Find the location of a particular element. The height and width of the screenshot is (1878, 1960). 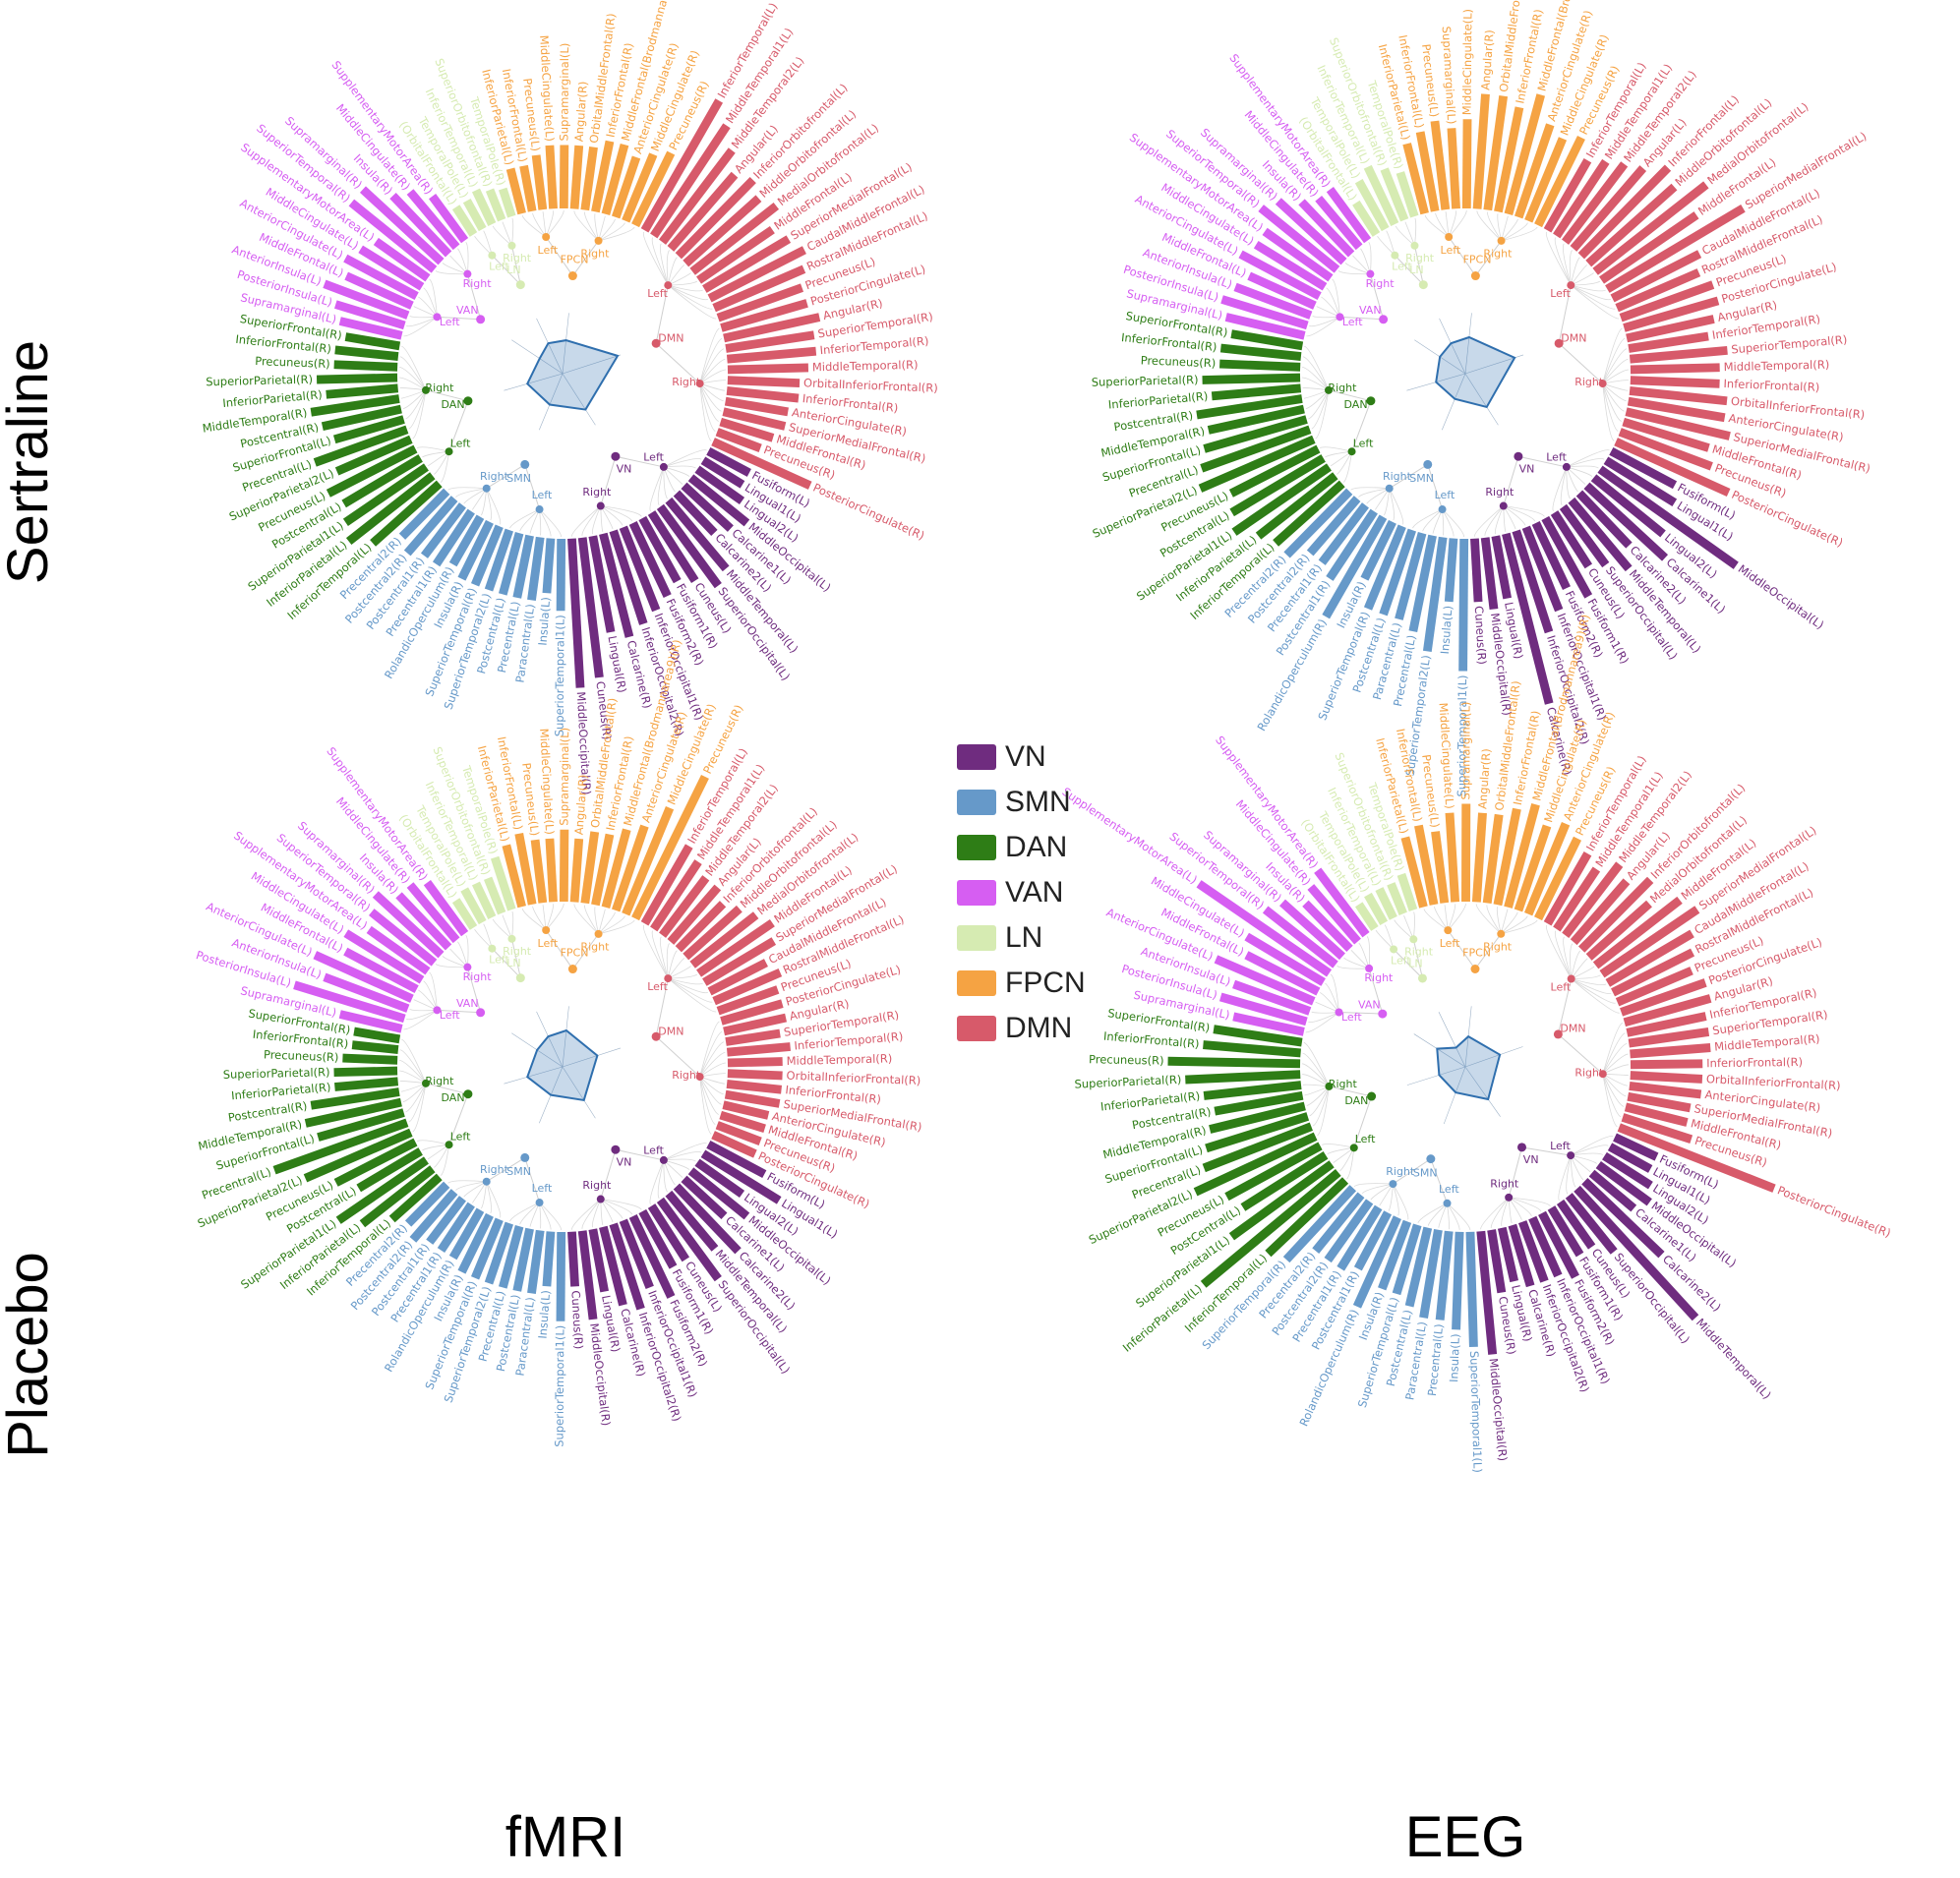

region-label: Precuneus(R) is located at coordinates (1126, 1059).